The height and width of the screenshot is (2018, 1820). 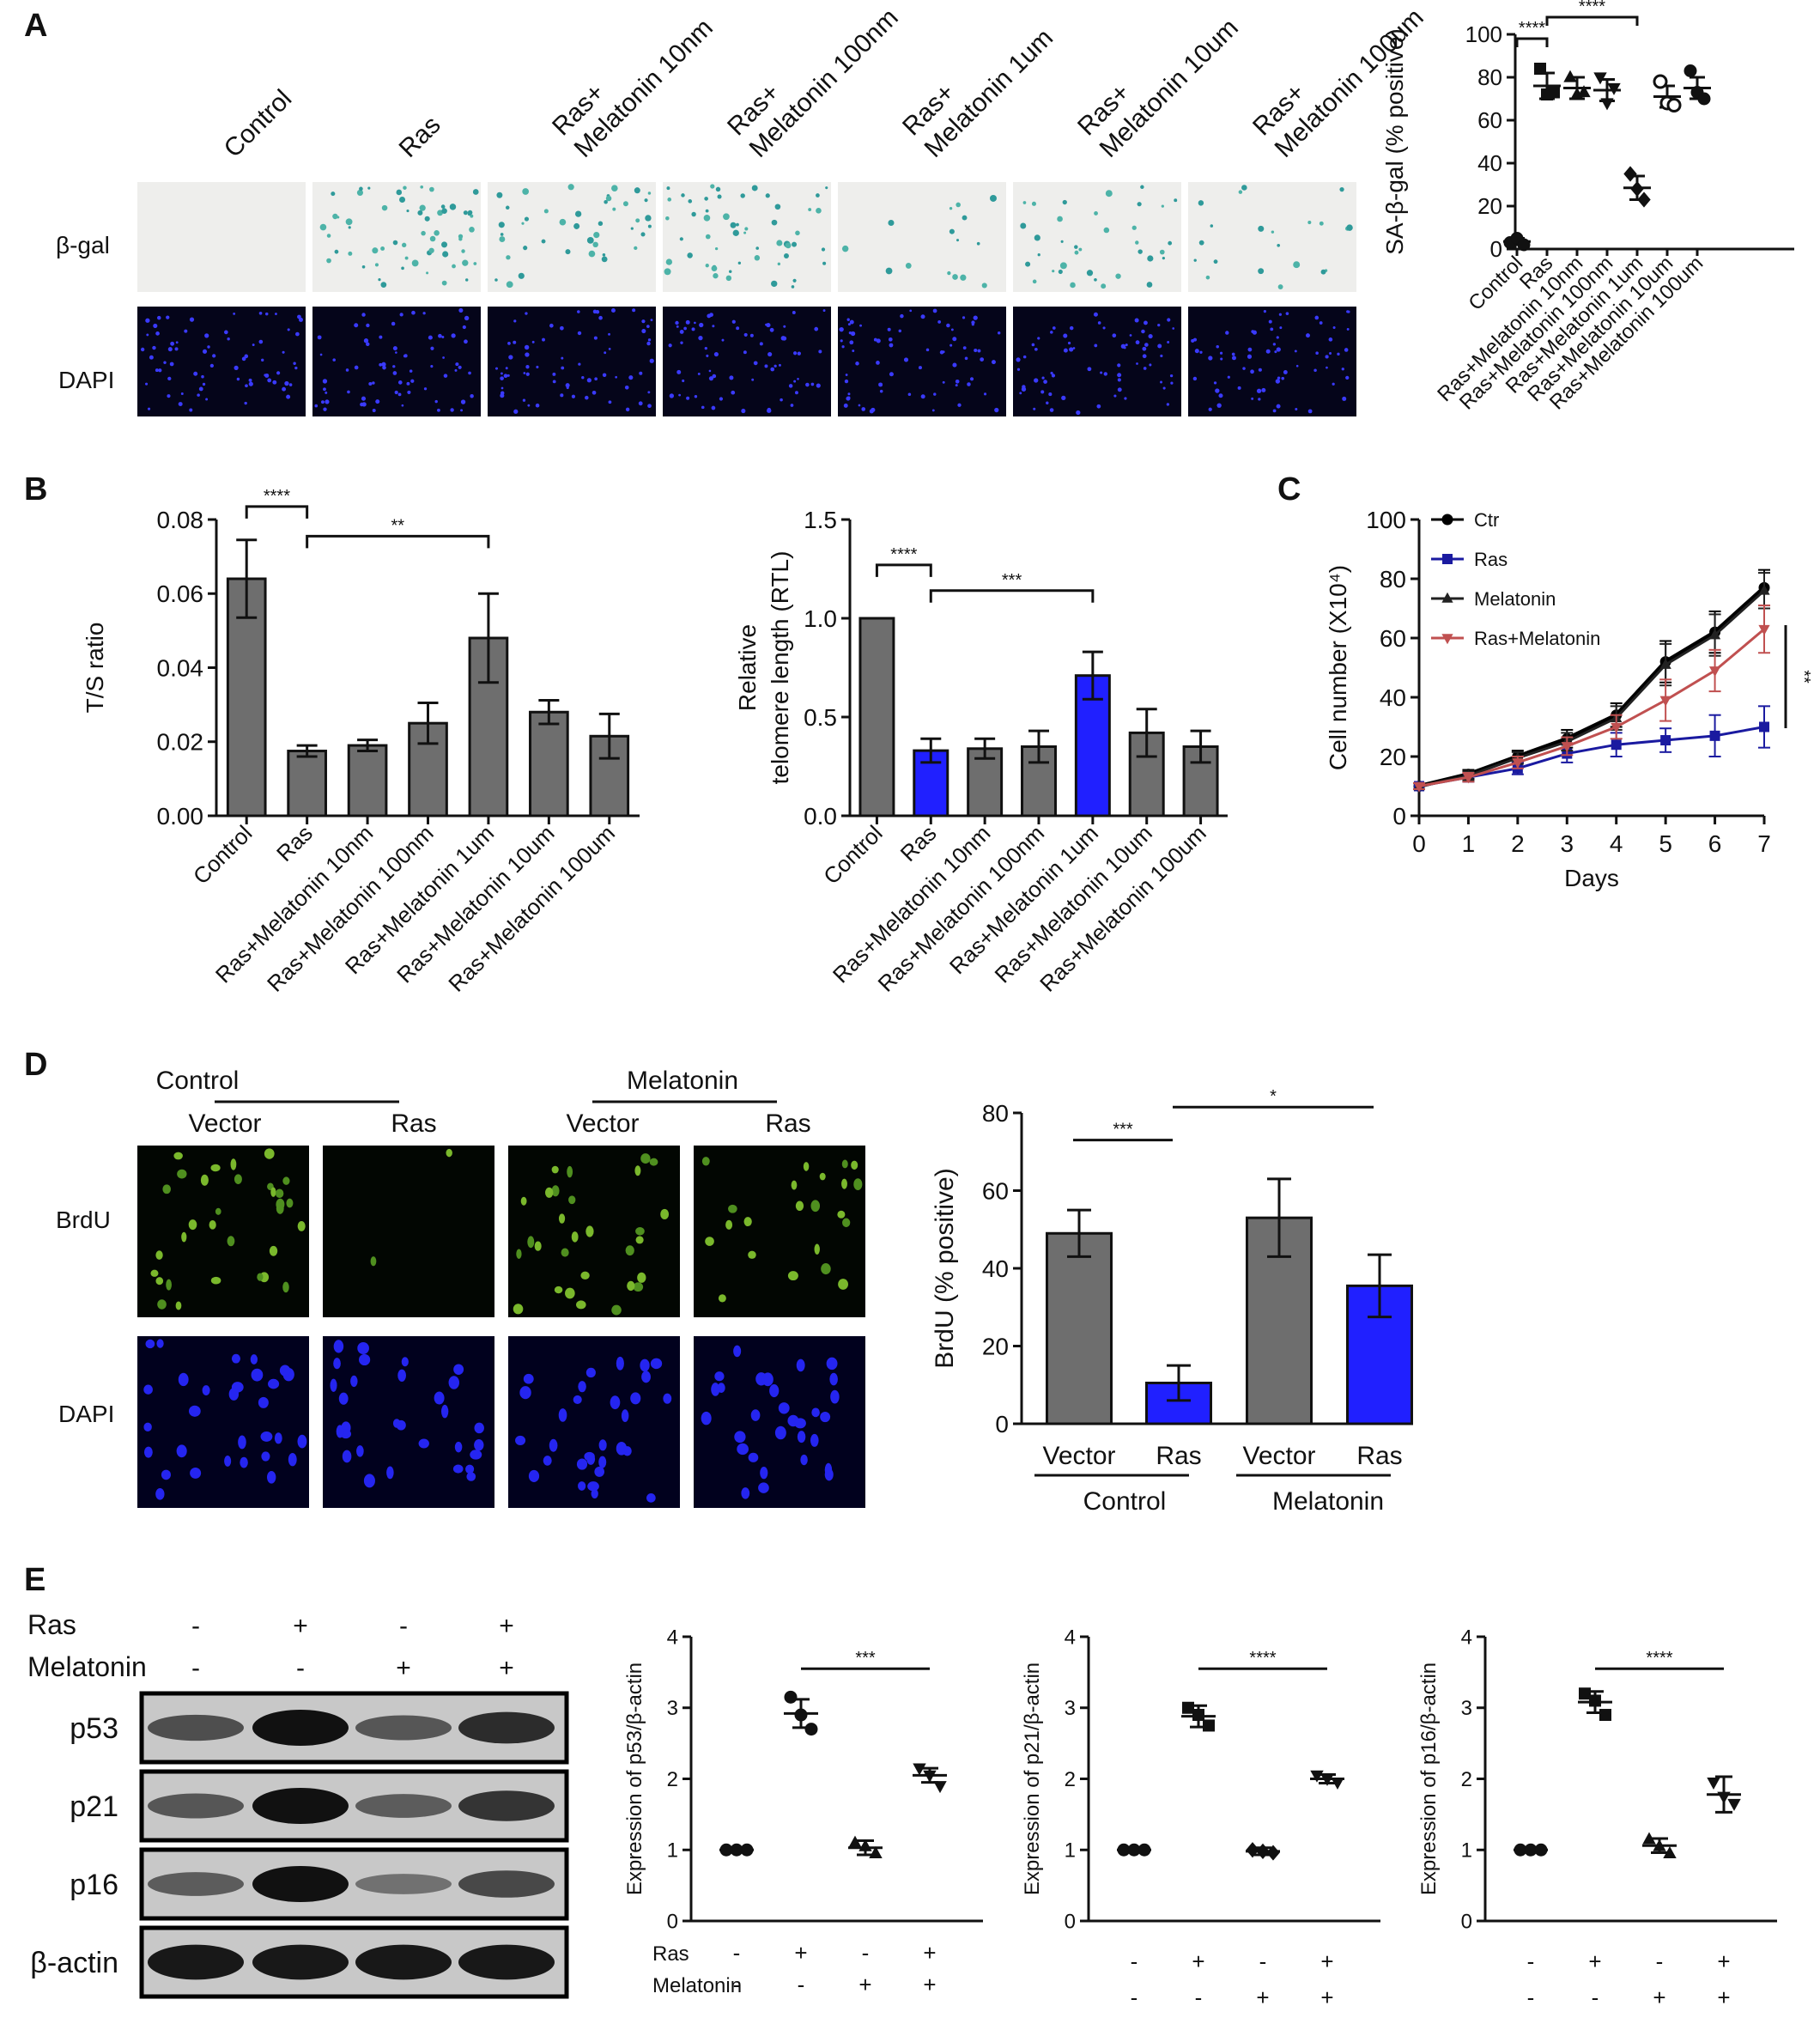 What do you see at coordinates (1123, 1130) in the screenshot?
I see `significance-label: ***` at bounding box center [1123, 1130].